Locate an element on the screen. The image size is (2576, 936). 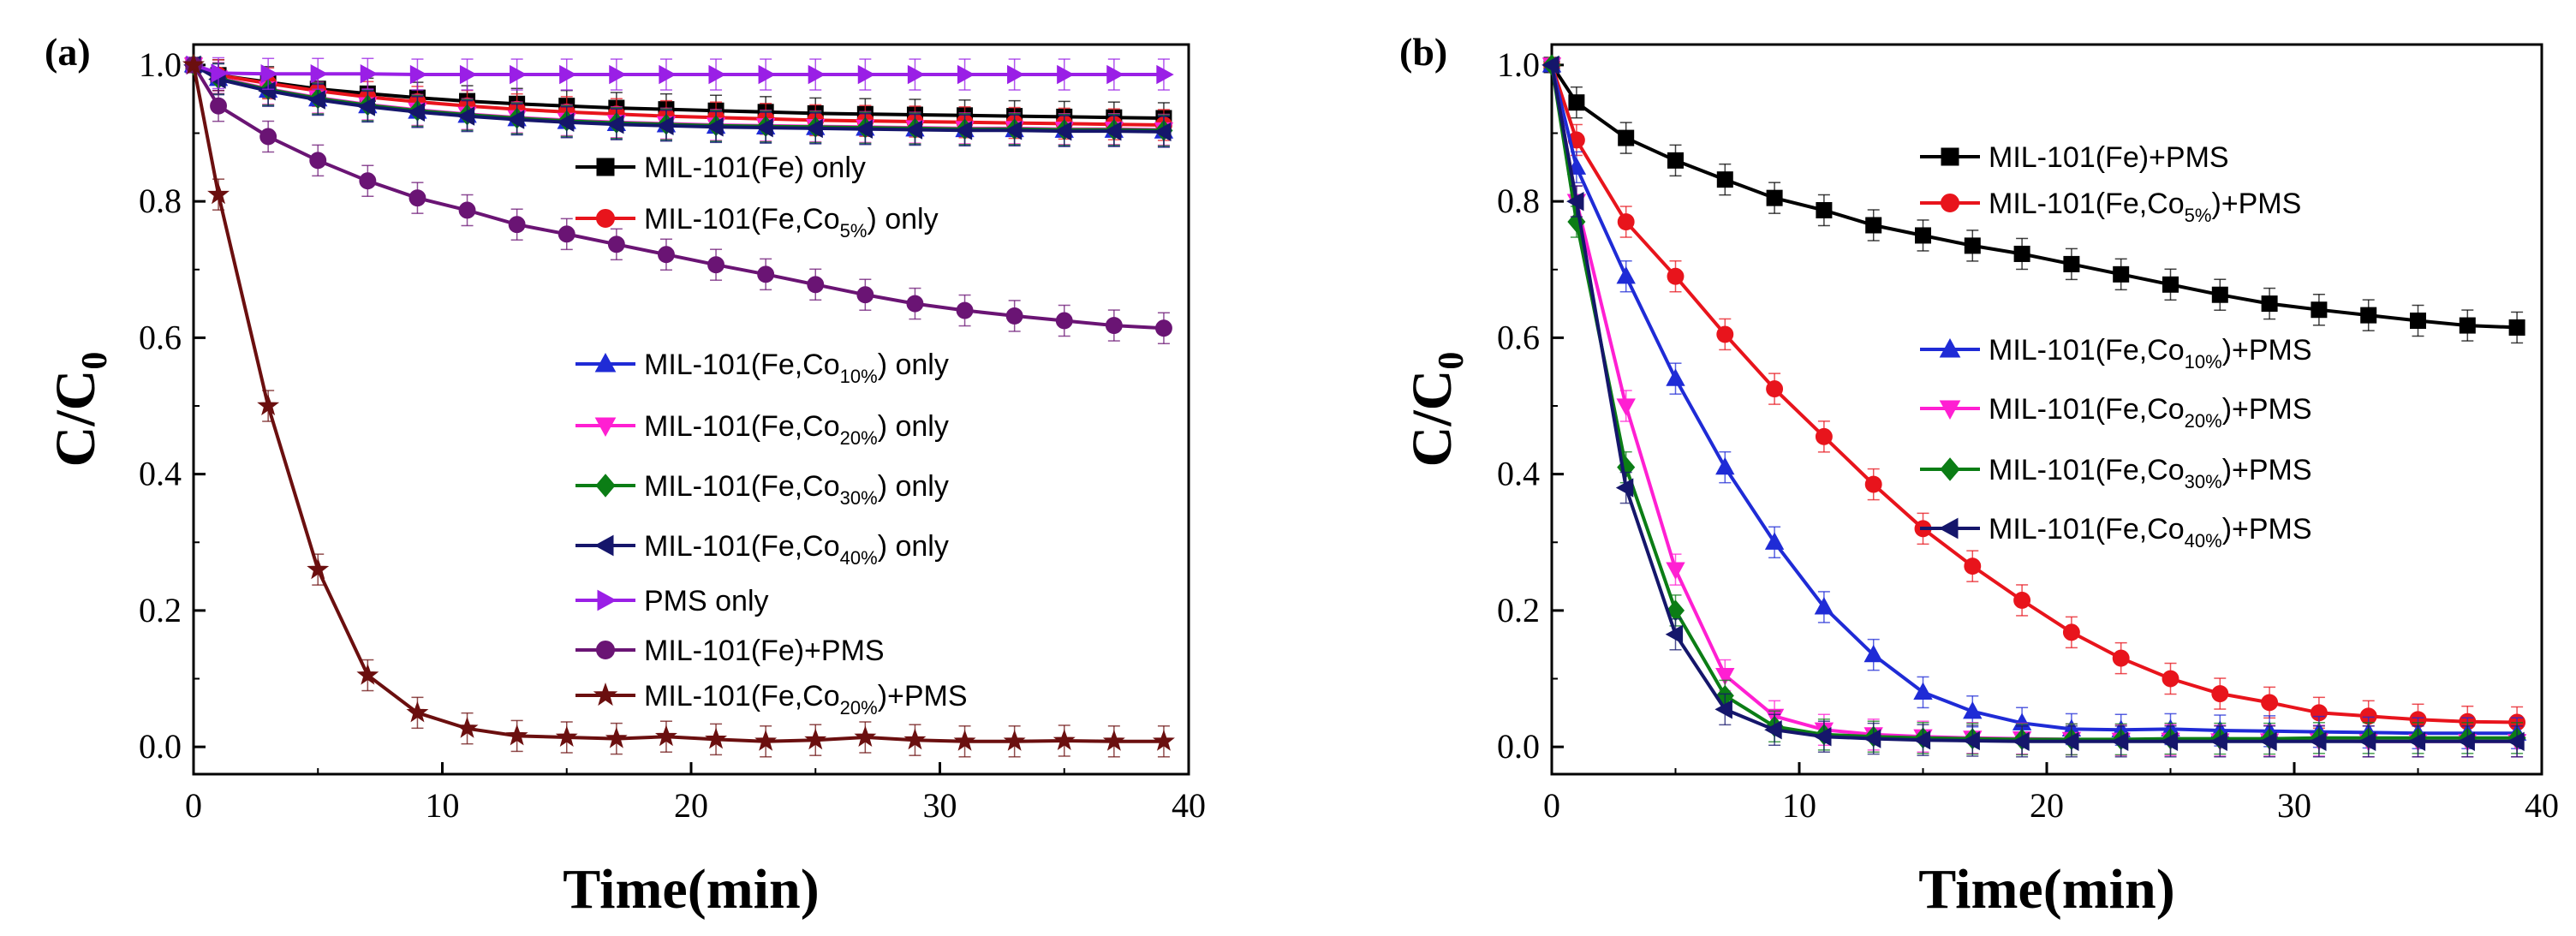
legend-label: PMS only is located at coordinates (706, 601).